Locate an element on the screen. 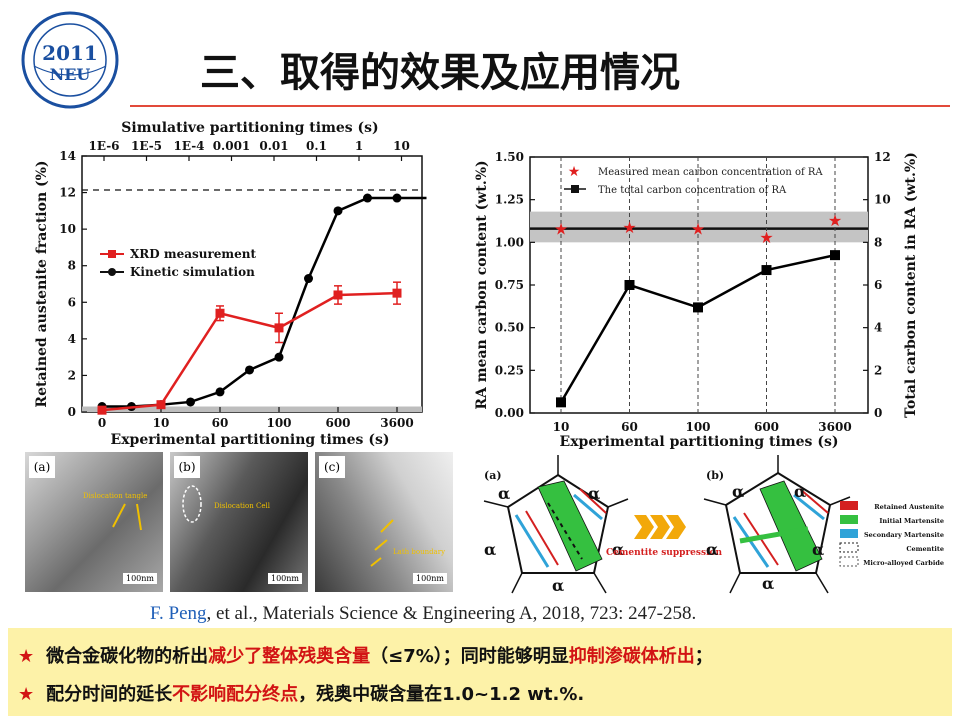  conclusion-line-1: ★ 微合金碳化物的析出减少了整体残奥含量（≤7%）；同时能够明显抑制渗碳体析出； is located at coordinates (365, 656).